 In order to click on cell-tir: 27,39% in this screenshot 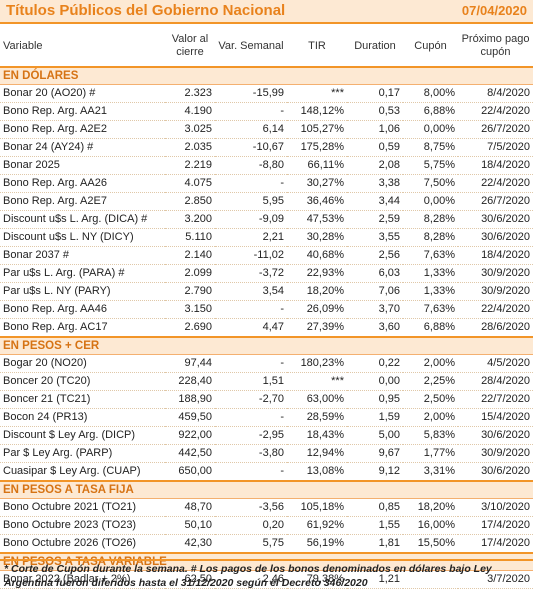, I will do `click(317, 328)`.